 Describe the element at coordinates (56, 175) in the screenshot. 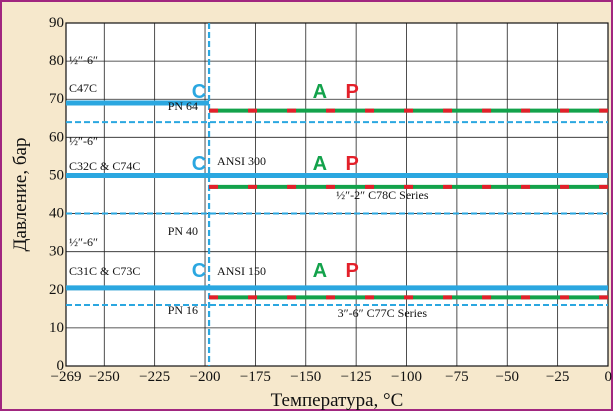

I see `y-tick-label: 50` at that location.